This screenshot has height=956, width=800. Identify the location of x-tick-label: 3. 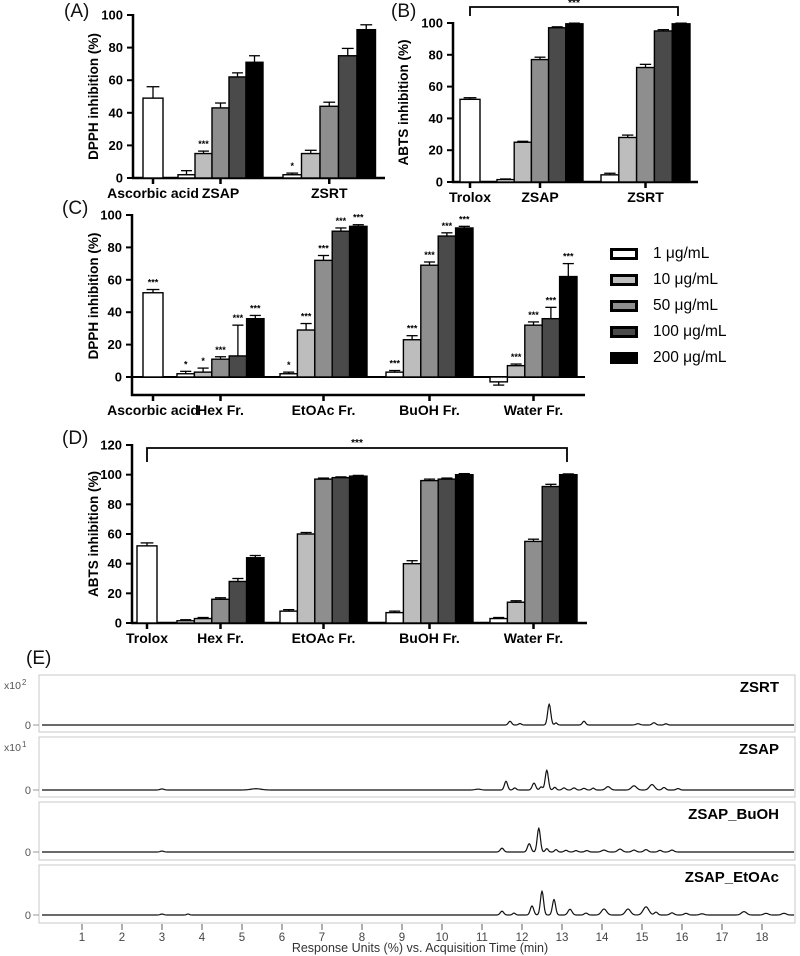
(162, 938).